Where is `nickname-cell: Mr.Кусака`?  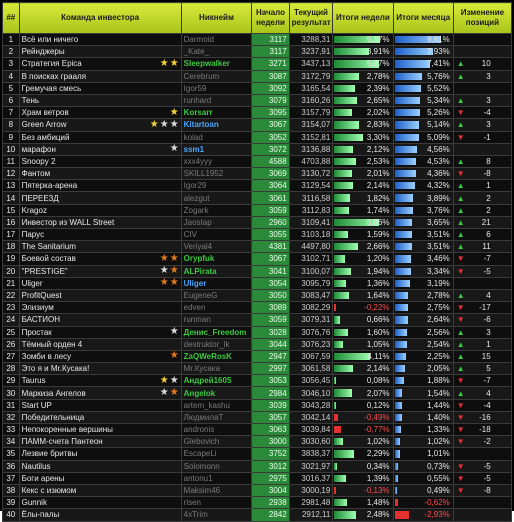
nickname-cell: Mr.Кусака is located at coordinates (216, 369).